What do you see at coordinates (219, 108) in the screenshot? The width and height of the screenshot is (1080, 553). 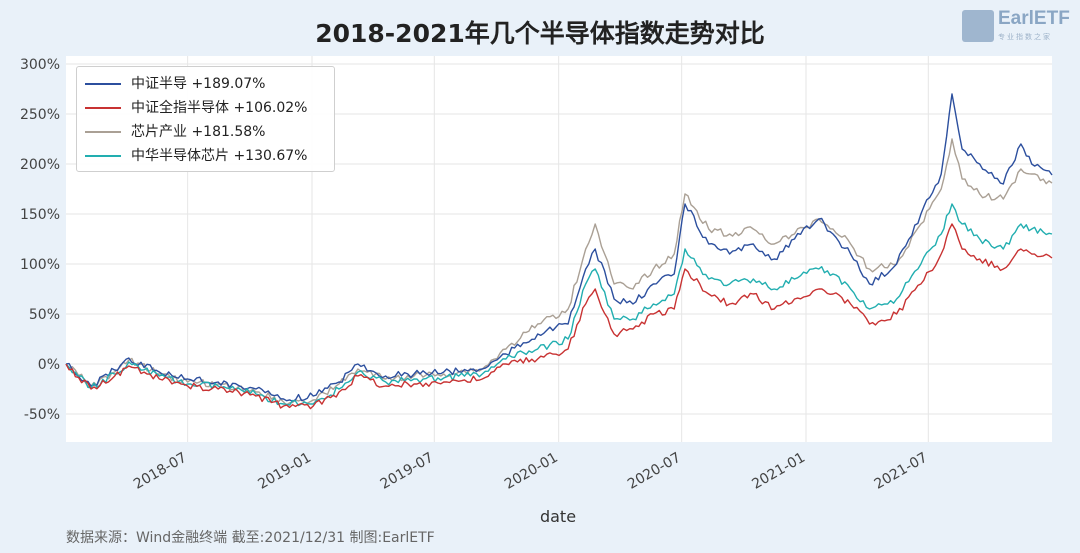 I see `legend-label: 中证全指半导体 +106.02%` at bounding box center [219, 108].